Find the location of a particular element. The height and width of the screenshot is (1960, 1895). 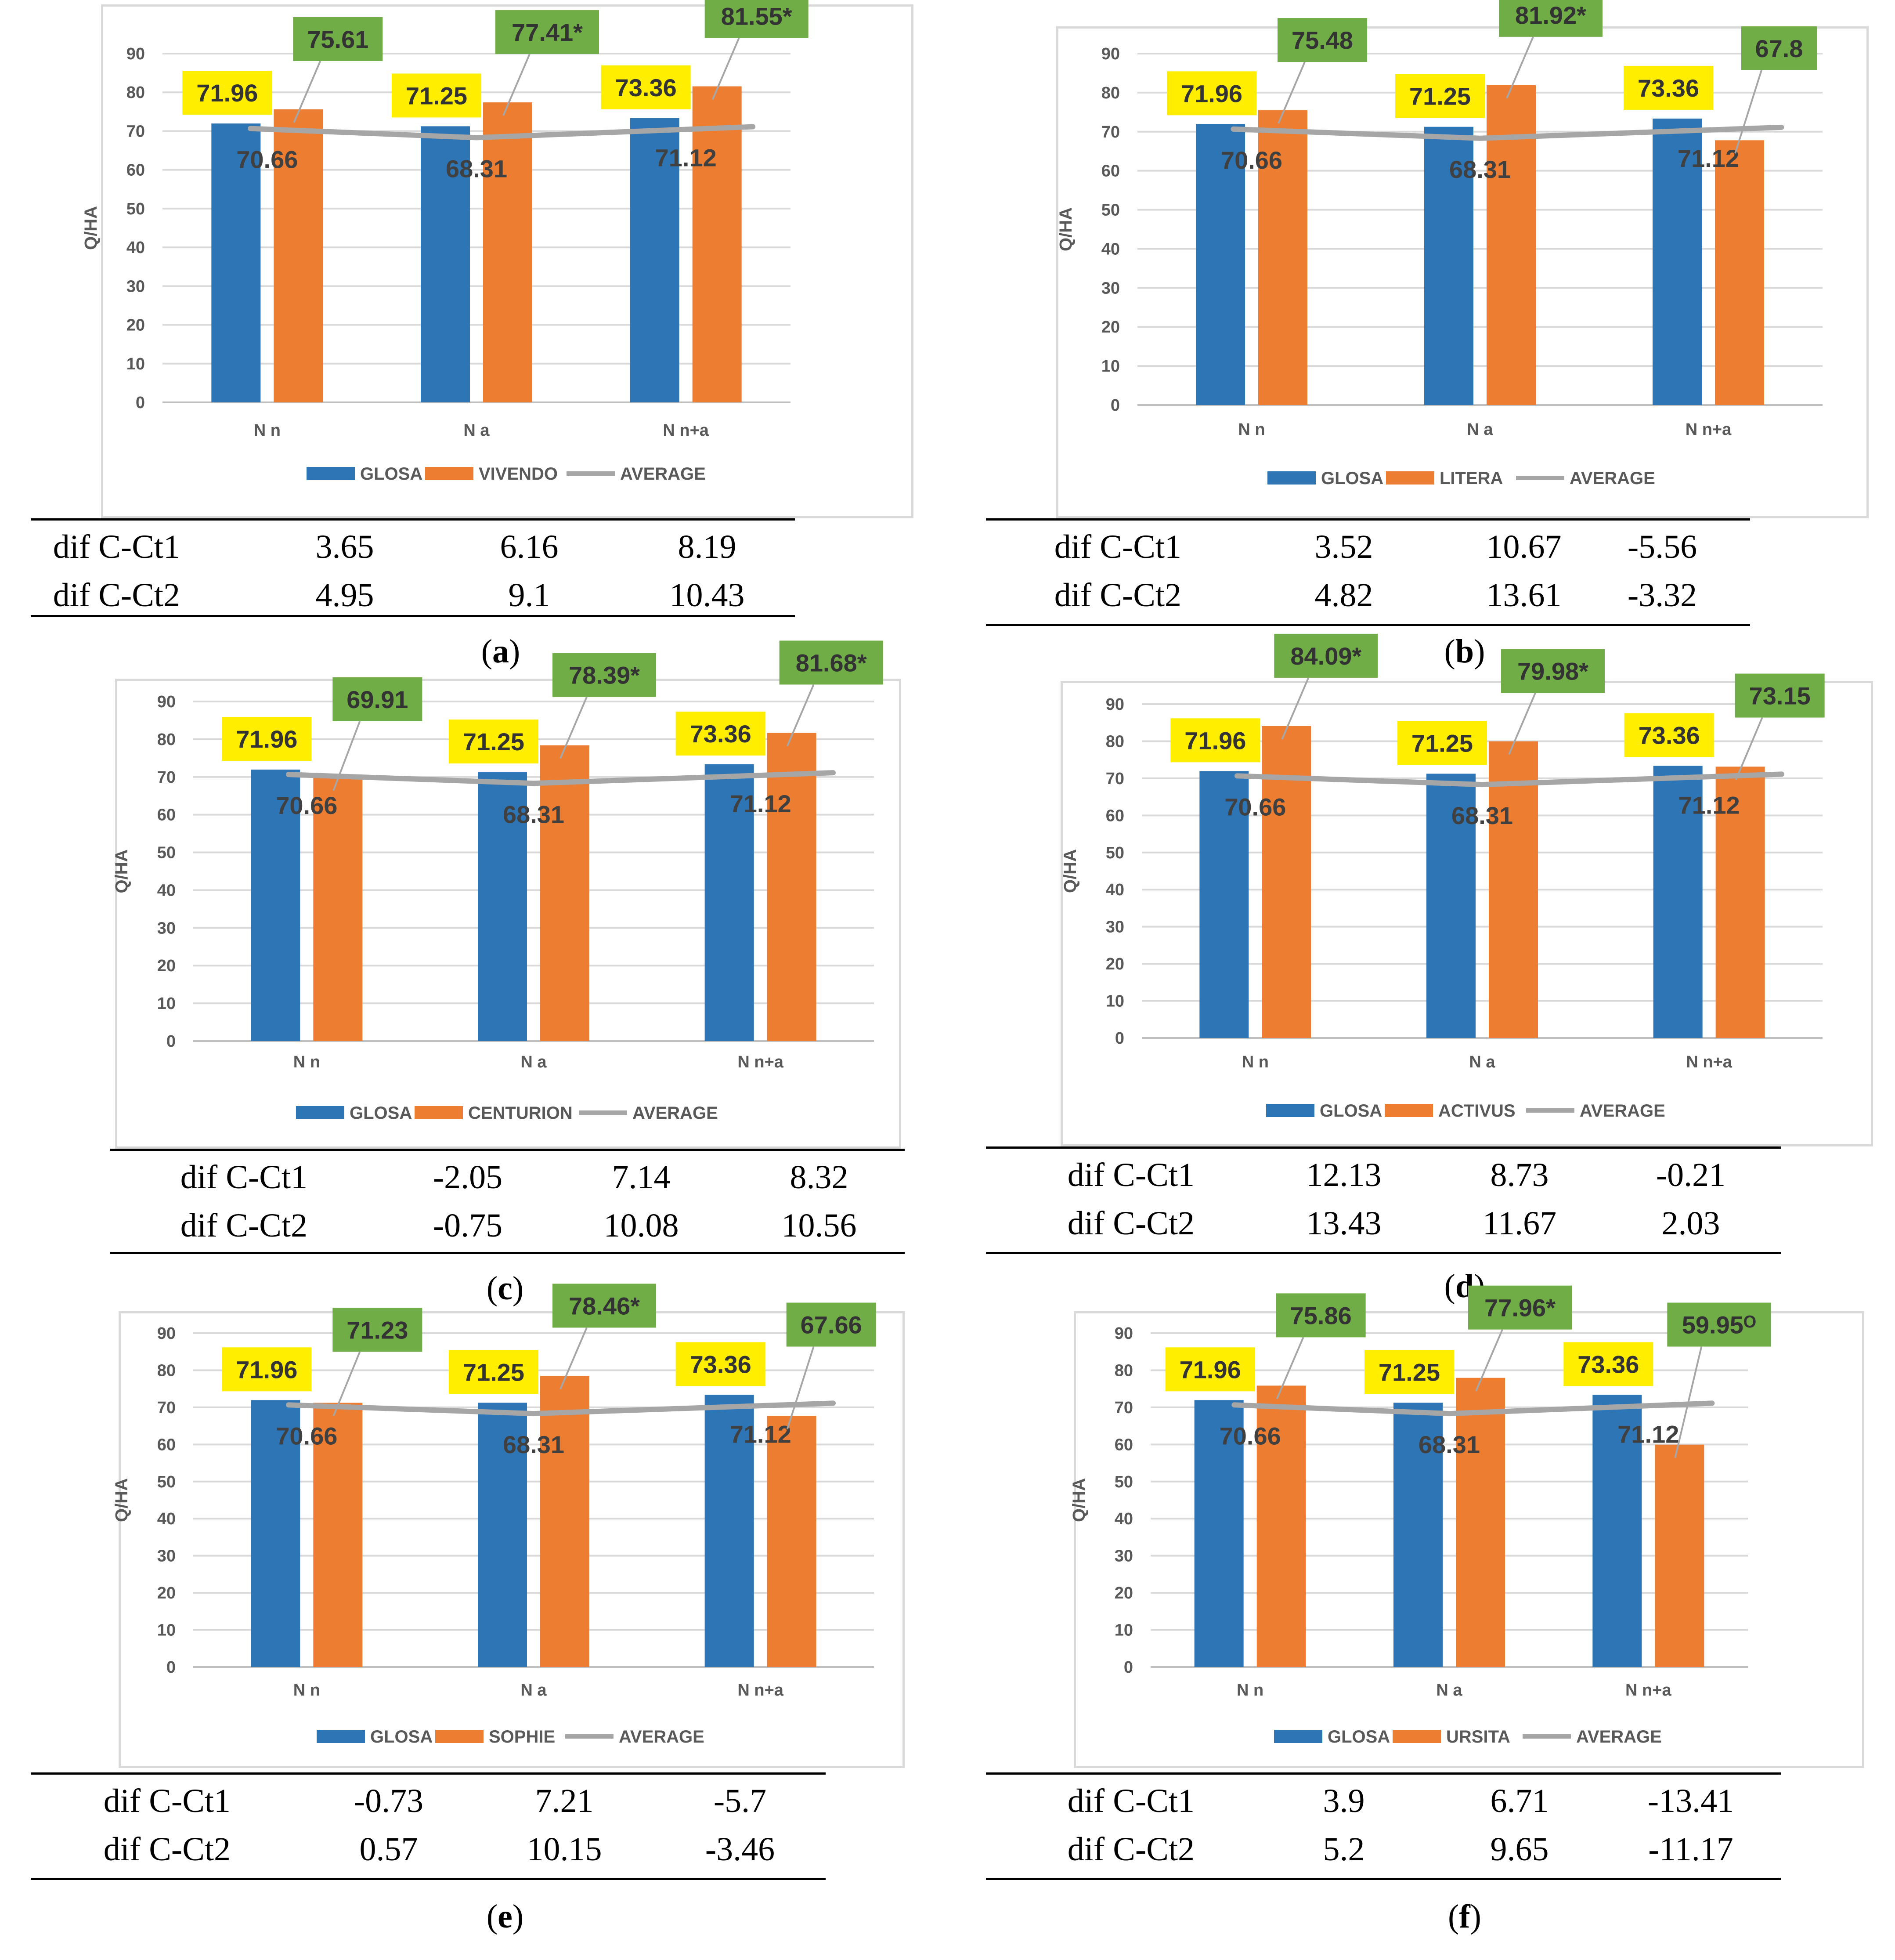

table-cell: 10.67 is located at coordinates (1524, 546).